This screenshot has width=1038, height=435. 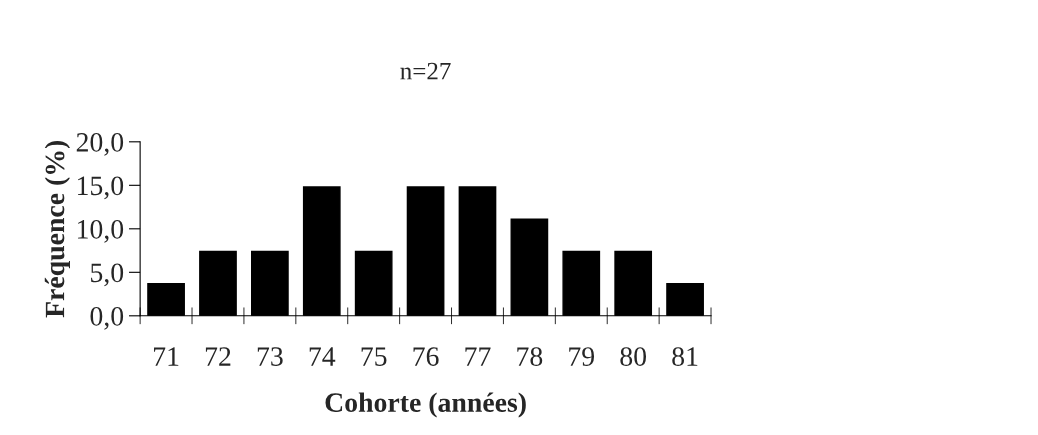 What do you see at coordinates (107, 318) in the screenshot?
I see `y-tick-label: 0,0` at bounding box center [107, 318].